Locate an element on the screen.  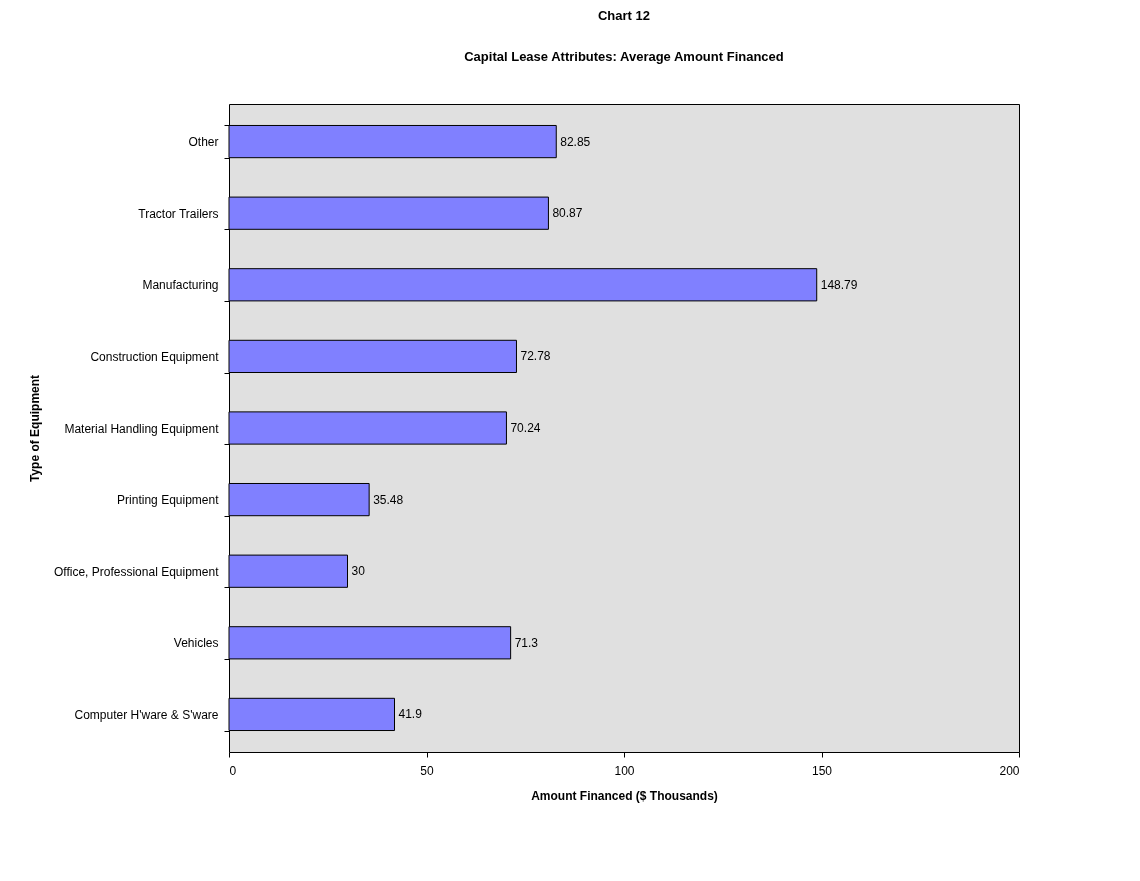
data-label: 30 is located at coordinates (358, 571).